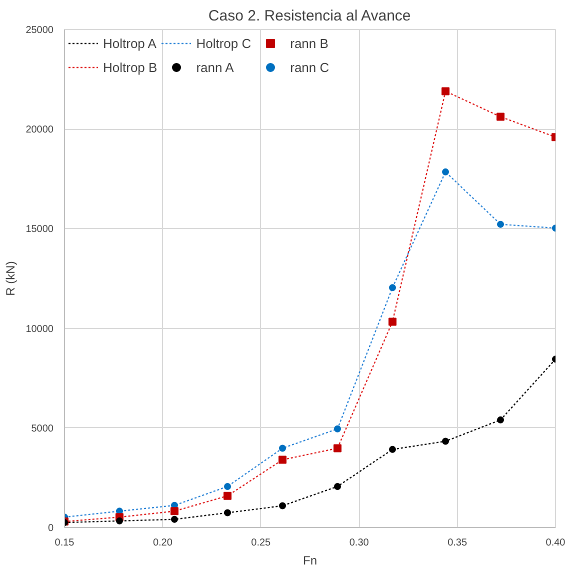  What do you see at coordinates (11, 278) in the screenshot?
I see `y-axis-title: R (kN)` at bounding box center [11, 278].